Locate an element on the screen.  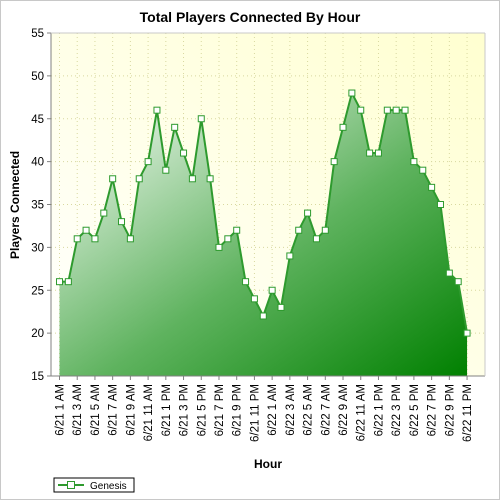
x-tick-label: 6/22 3 PM is located at coordinates (397, 410).